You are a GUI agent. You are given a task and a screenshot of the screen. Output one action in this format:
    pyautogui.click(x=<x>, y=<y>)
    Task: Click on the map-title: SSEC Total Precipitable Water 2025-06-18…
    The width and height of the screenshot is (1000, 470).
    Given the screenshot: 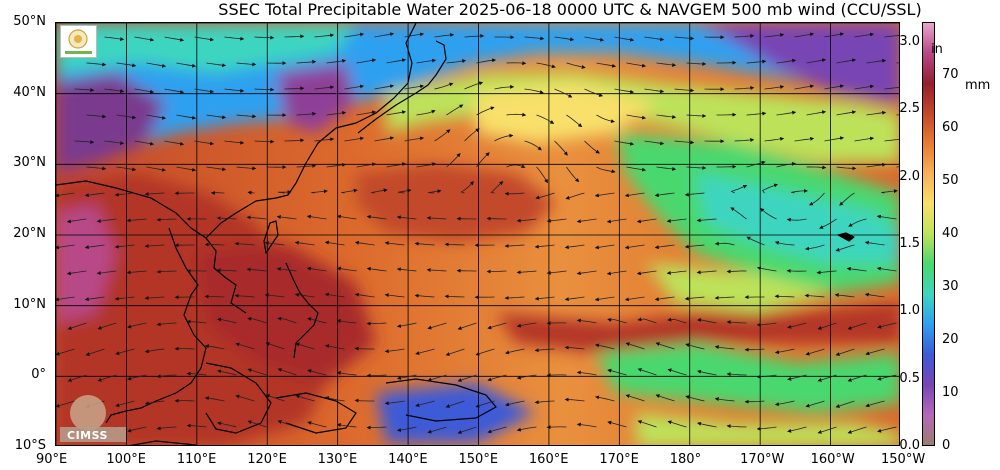 What is the action you would take?
    pyautogui.click(x=570, y=9)
    